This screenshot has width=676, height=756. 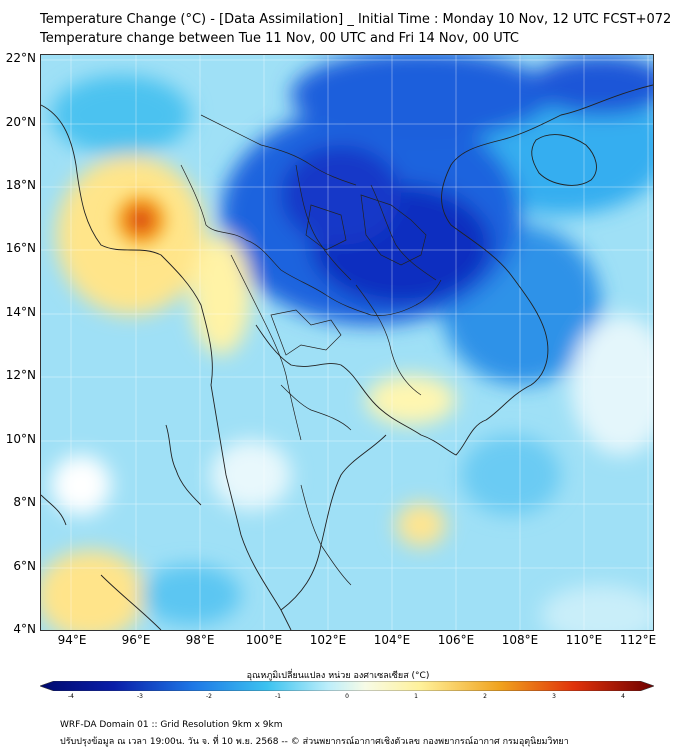 I want to click on lon-label: 96°E, so click(x=136, y=640).